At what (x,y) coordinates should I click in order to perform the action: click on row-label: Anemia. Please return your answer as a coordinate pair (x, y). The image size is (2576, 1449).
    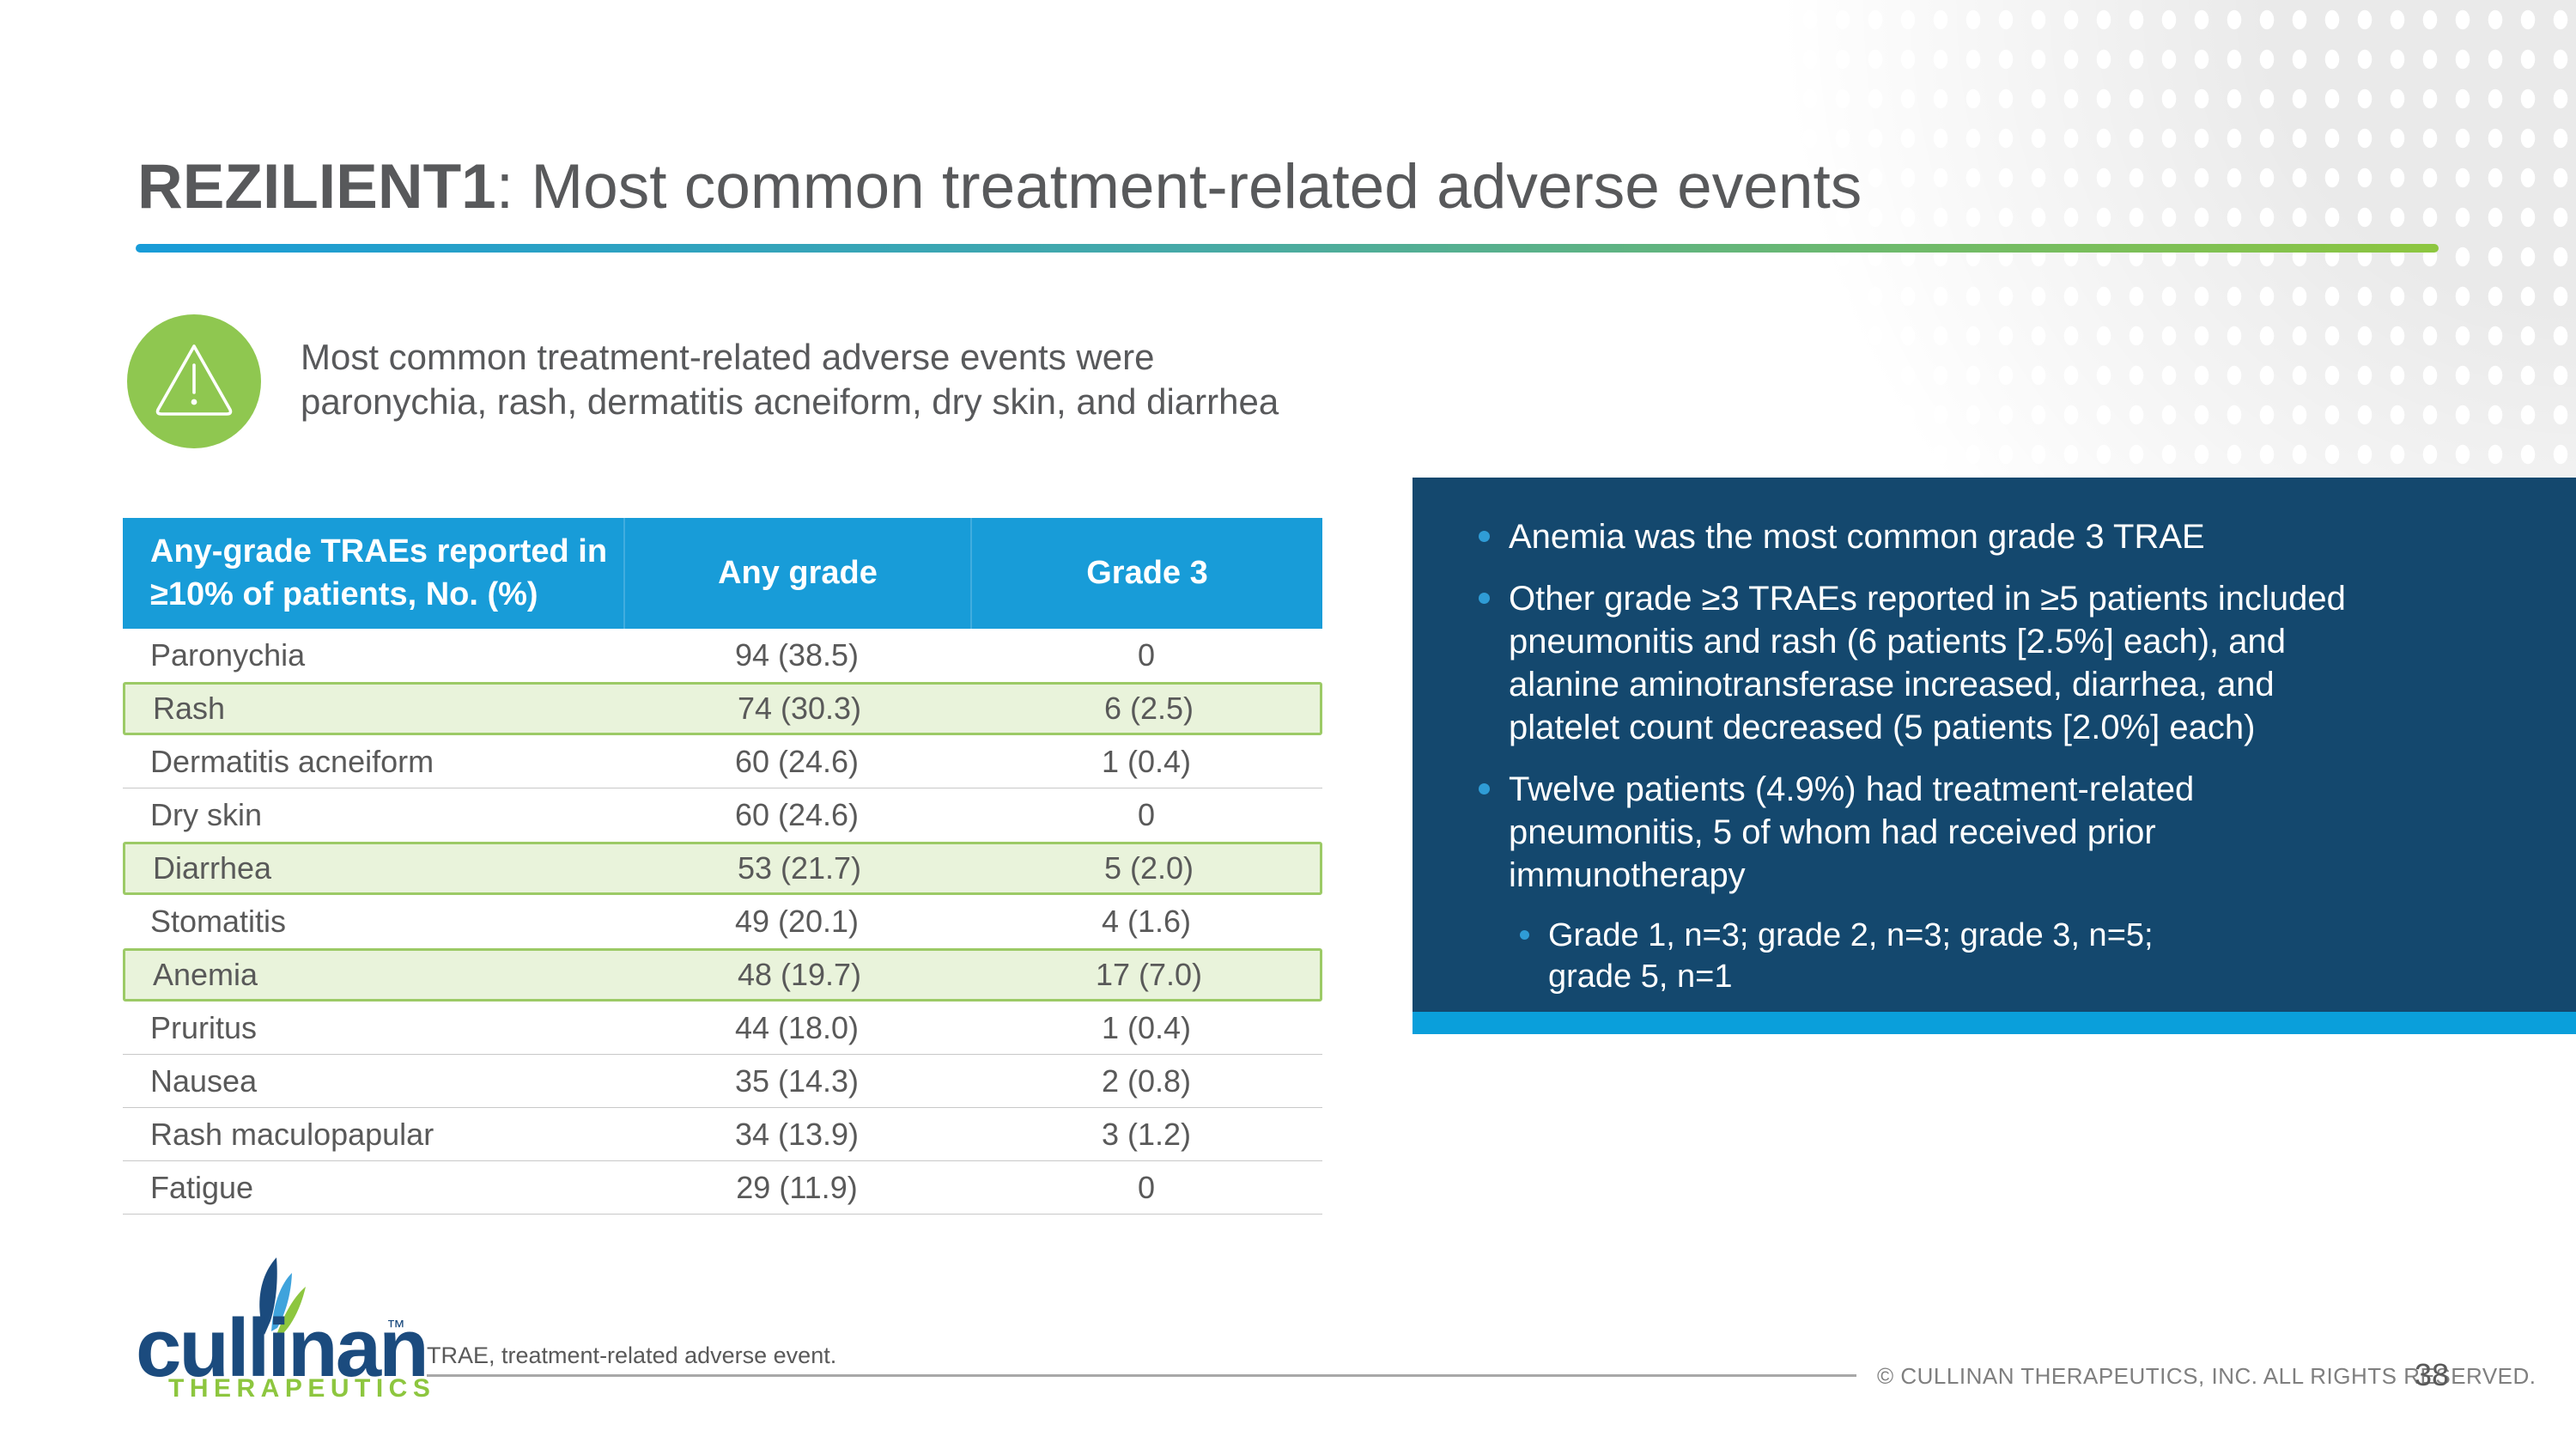
    Looking at the image, I should click on (206, 974).